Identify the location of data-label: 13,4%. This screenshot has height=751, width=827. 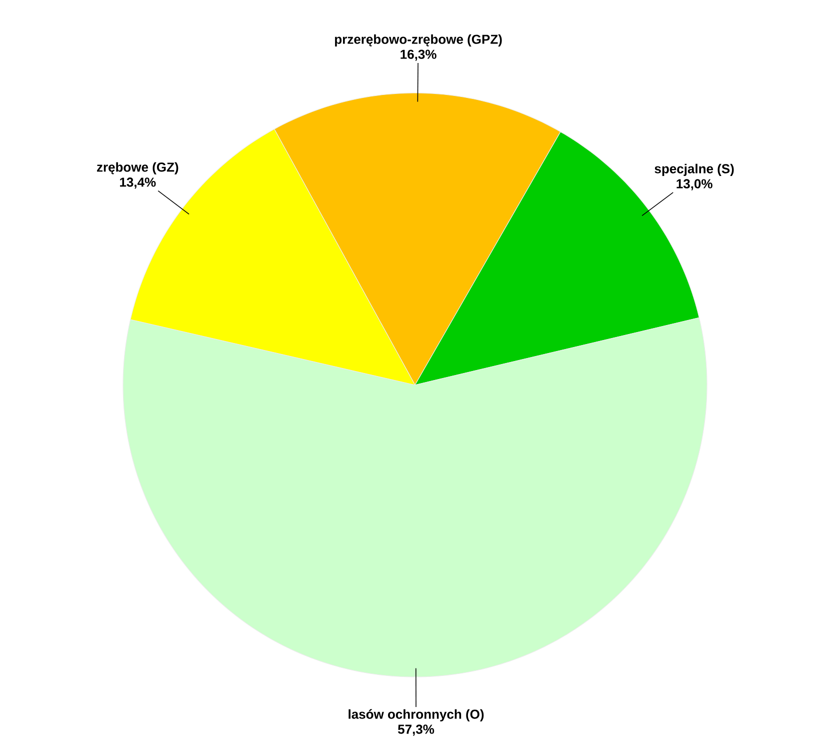
(138, 183).